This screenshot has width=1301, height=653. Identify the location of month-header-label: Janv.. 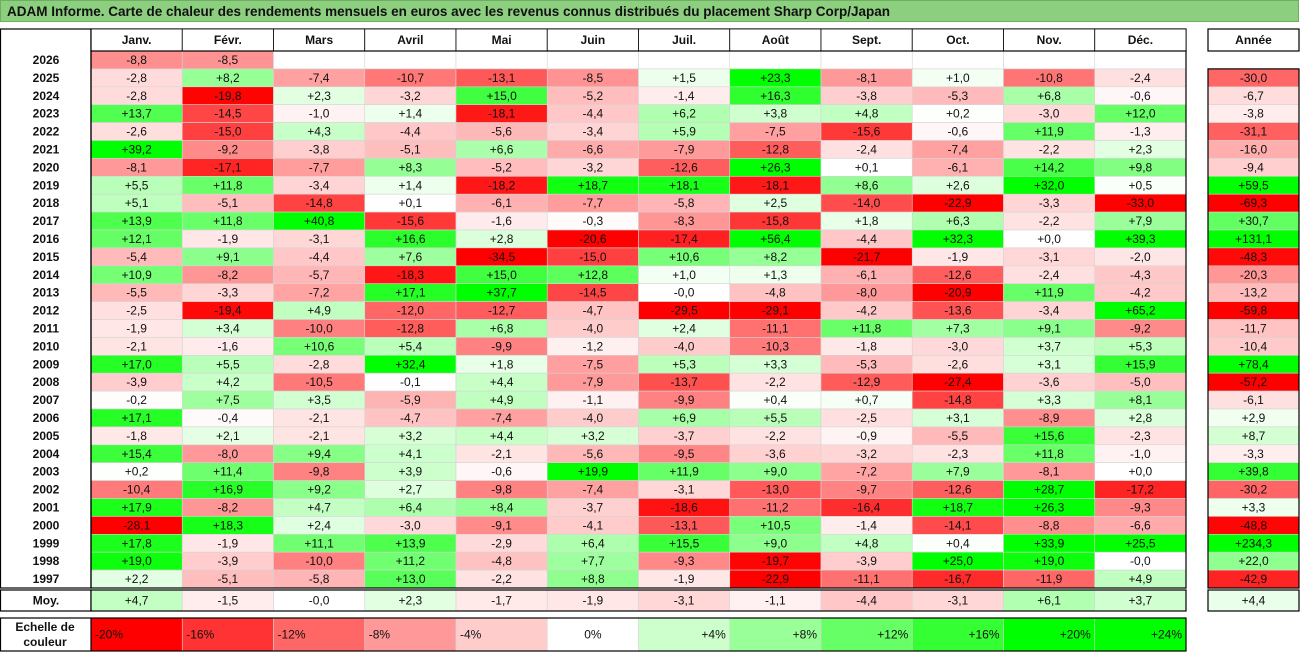
(137, 40).